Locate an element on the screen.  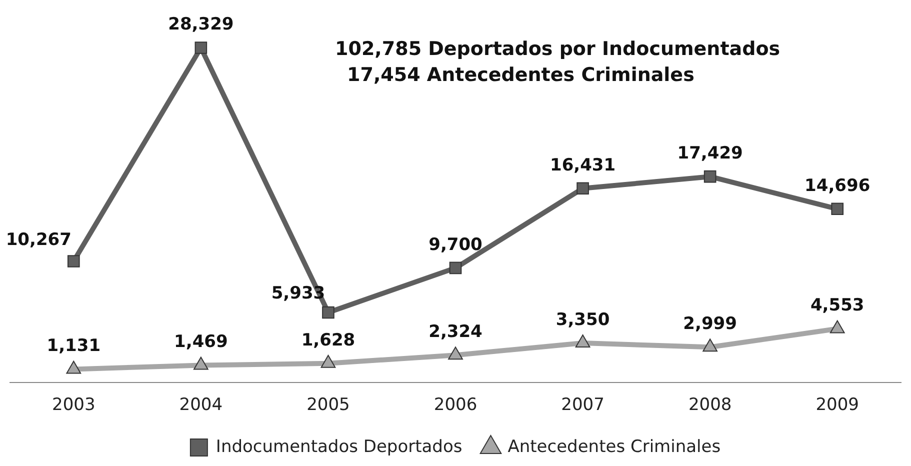
data-label: 14,696 is located at coordinates (837, 186).